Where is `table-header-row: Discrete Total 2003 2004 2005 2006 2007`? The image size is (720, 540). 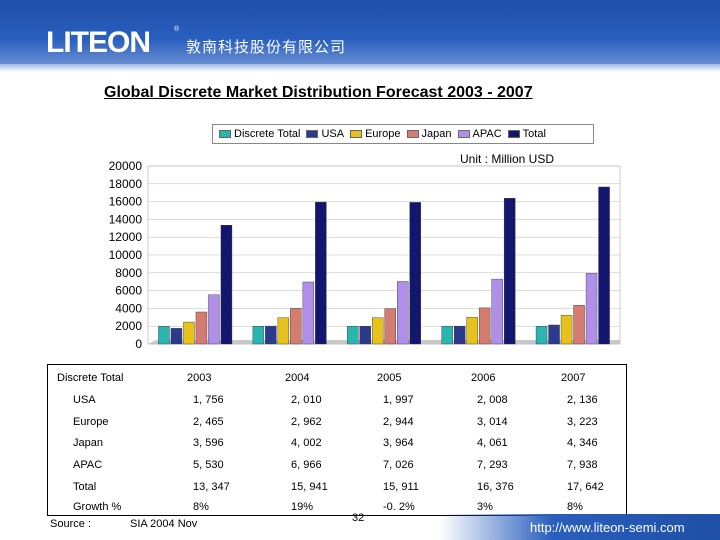
table-header-row: Discrete Total 2003 2004 2005 2006 2007 is located at coordinates (337, 379).